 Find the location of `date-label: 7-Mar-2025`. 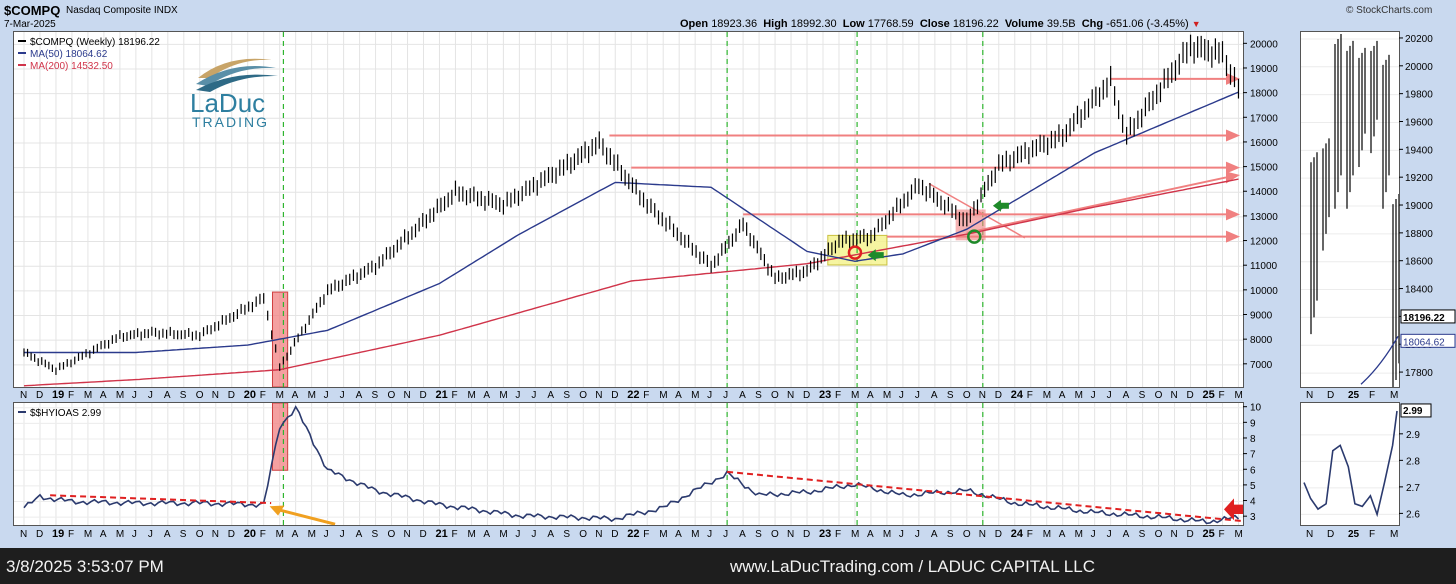

date-label: 7-Mar-2025 is located at coordinates (30, 24).